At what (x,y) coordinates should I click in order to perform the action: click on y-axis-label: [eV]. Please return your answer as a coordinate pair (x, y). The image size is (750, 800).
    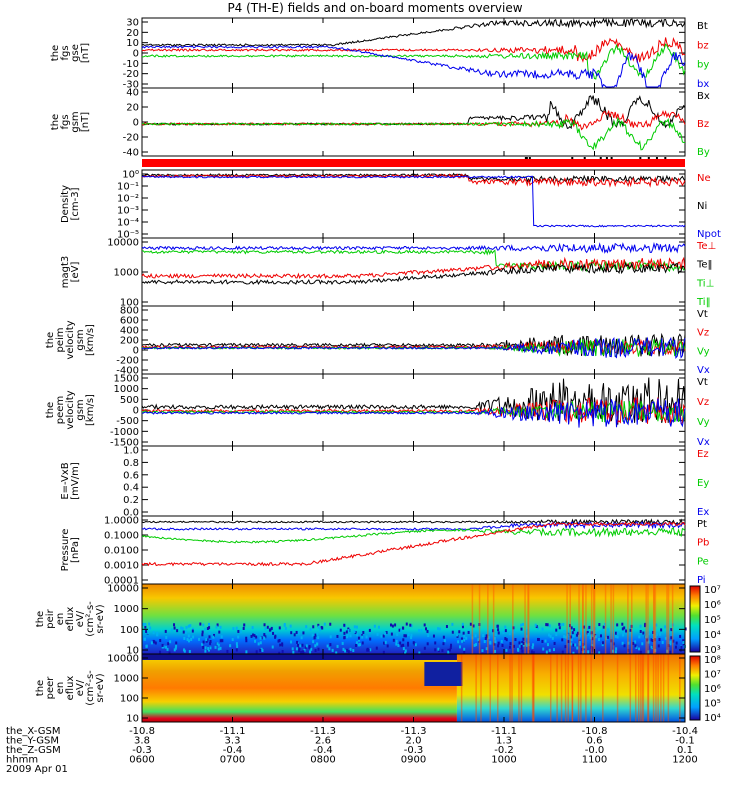
    Looking at the image, I should click on (75, 272).